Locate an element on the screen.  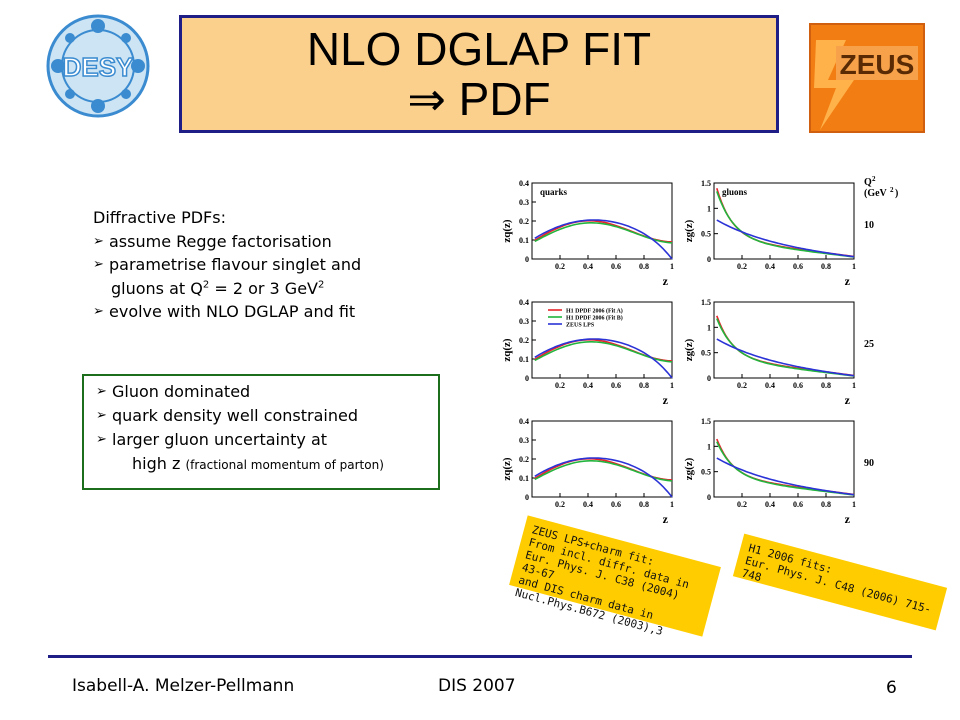
intro-item-regge: assume Regge factorisation is located at coordinates (227, 242).